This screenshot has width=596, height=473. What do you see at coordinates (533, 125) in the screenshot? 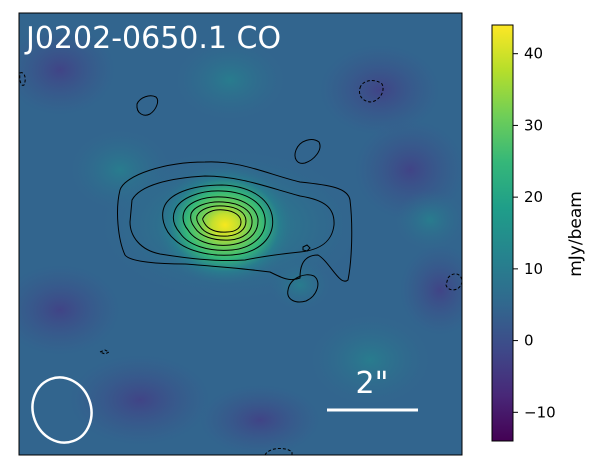
I see `colorbar-tick-label: 30` at bounding box center [533, 125].